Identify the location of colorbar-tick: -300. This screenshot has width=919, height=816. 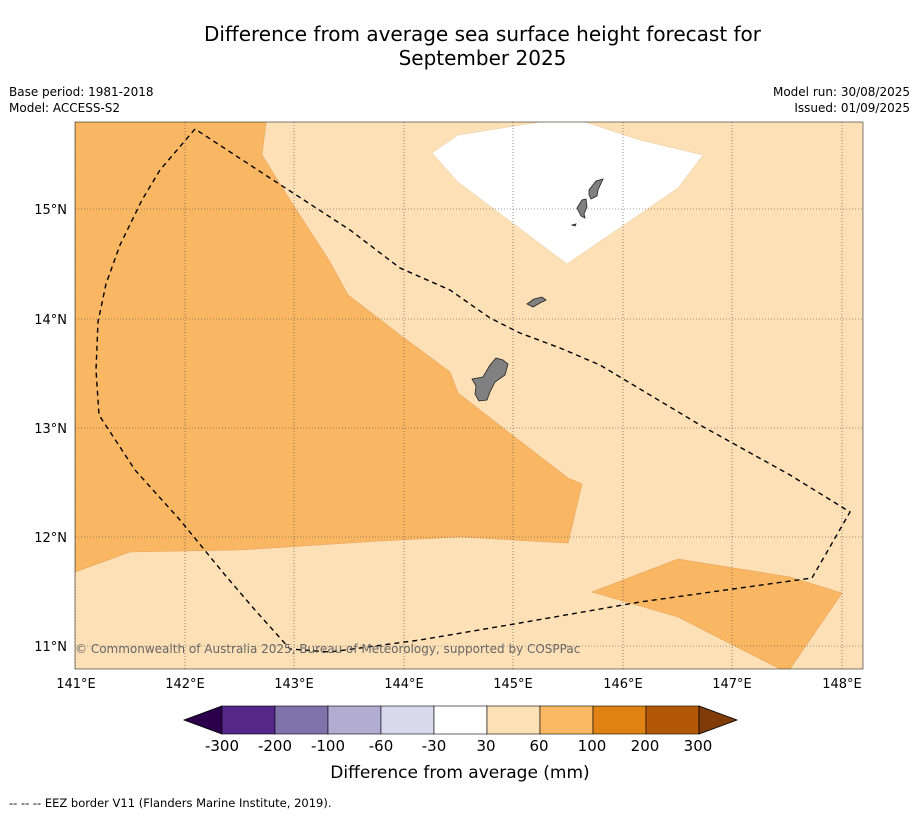
(222, 746).